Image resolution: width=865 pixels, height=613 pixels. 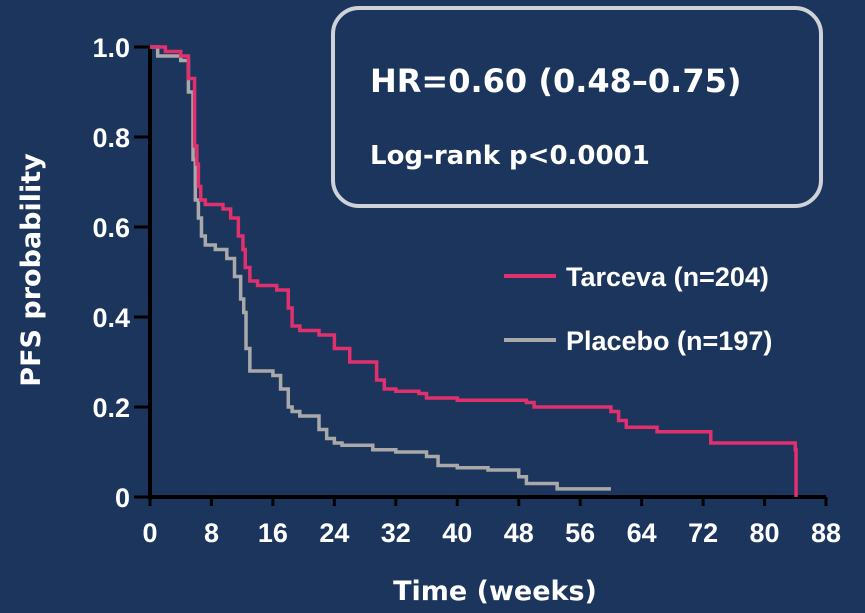 What do you see at coordinates (555, 81) in the screenshot?
I see `hazard-ratio-text: HR=0.60 (0.48–0.75)` at bounding box center [555, 81].